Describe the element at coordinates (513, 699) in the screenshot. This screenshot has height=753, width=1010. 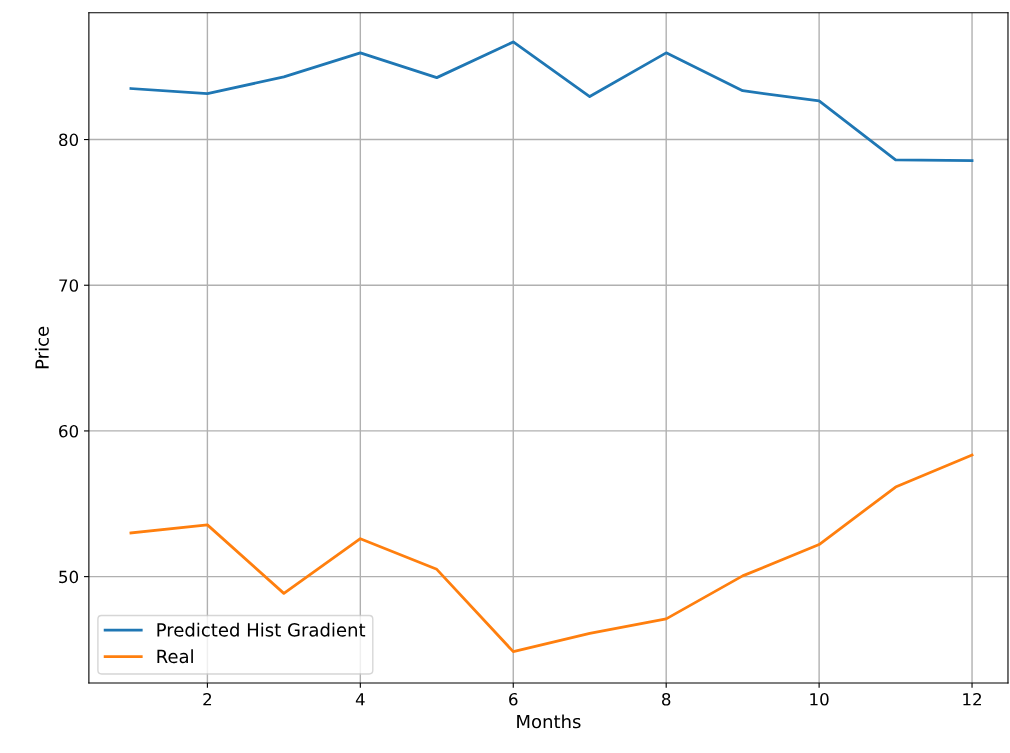
I see `x-tick-label: 6` at that location.